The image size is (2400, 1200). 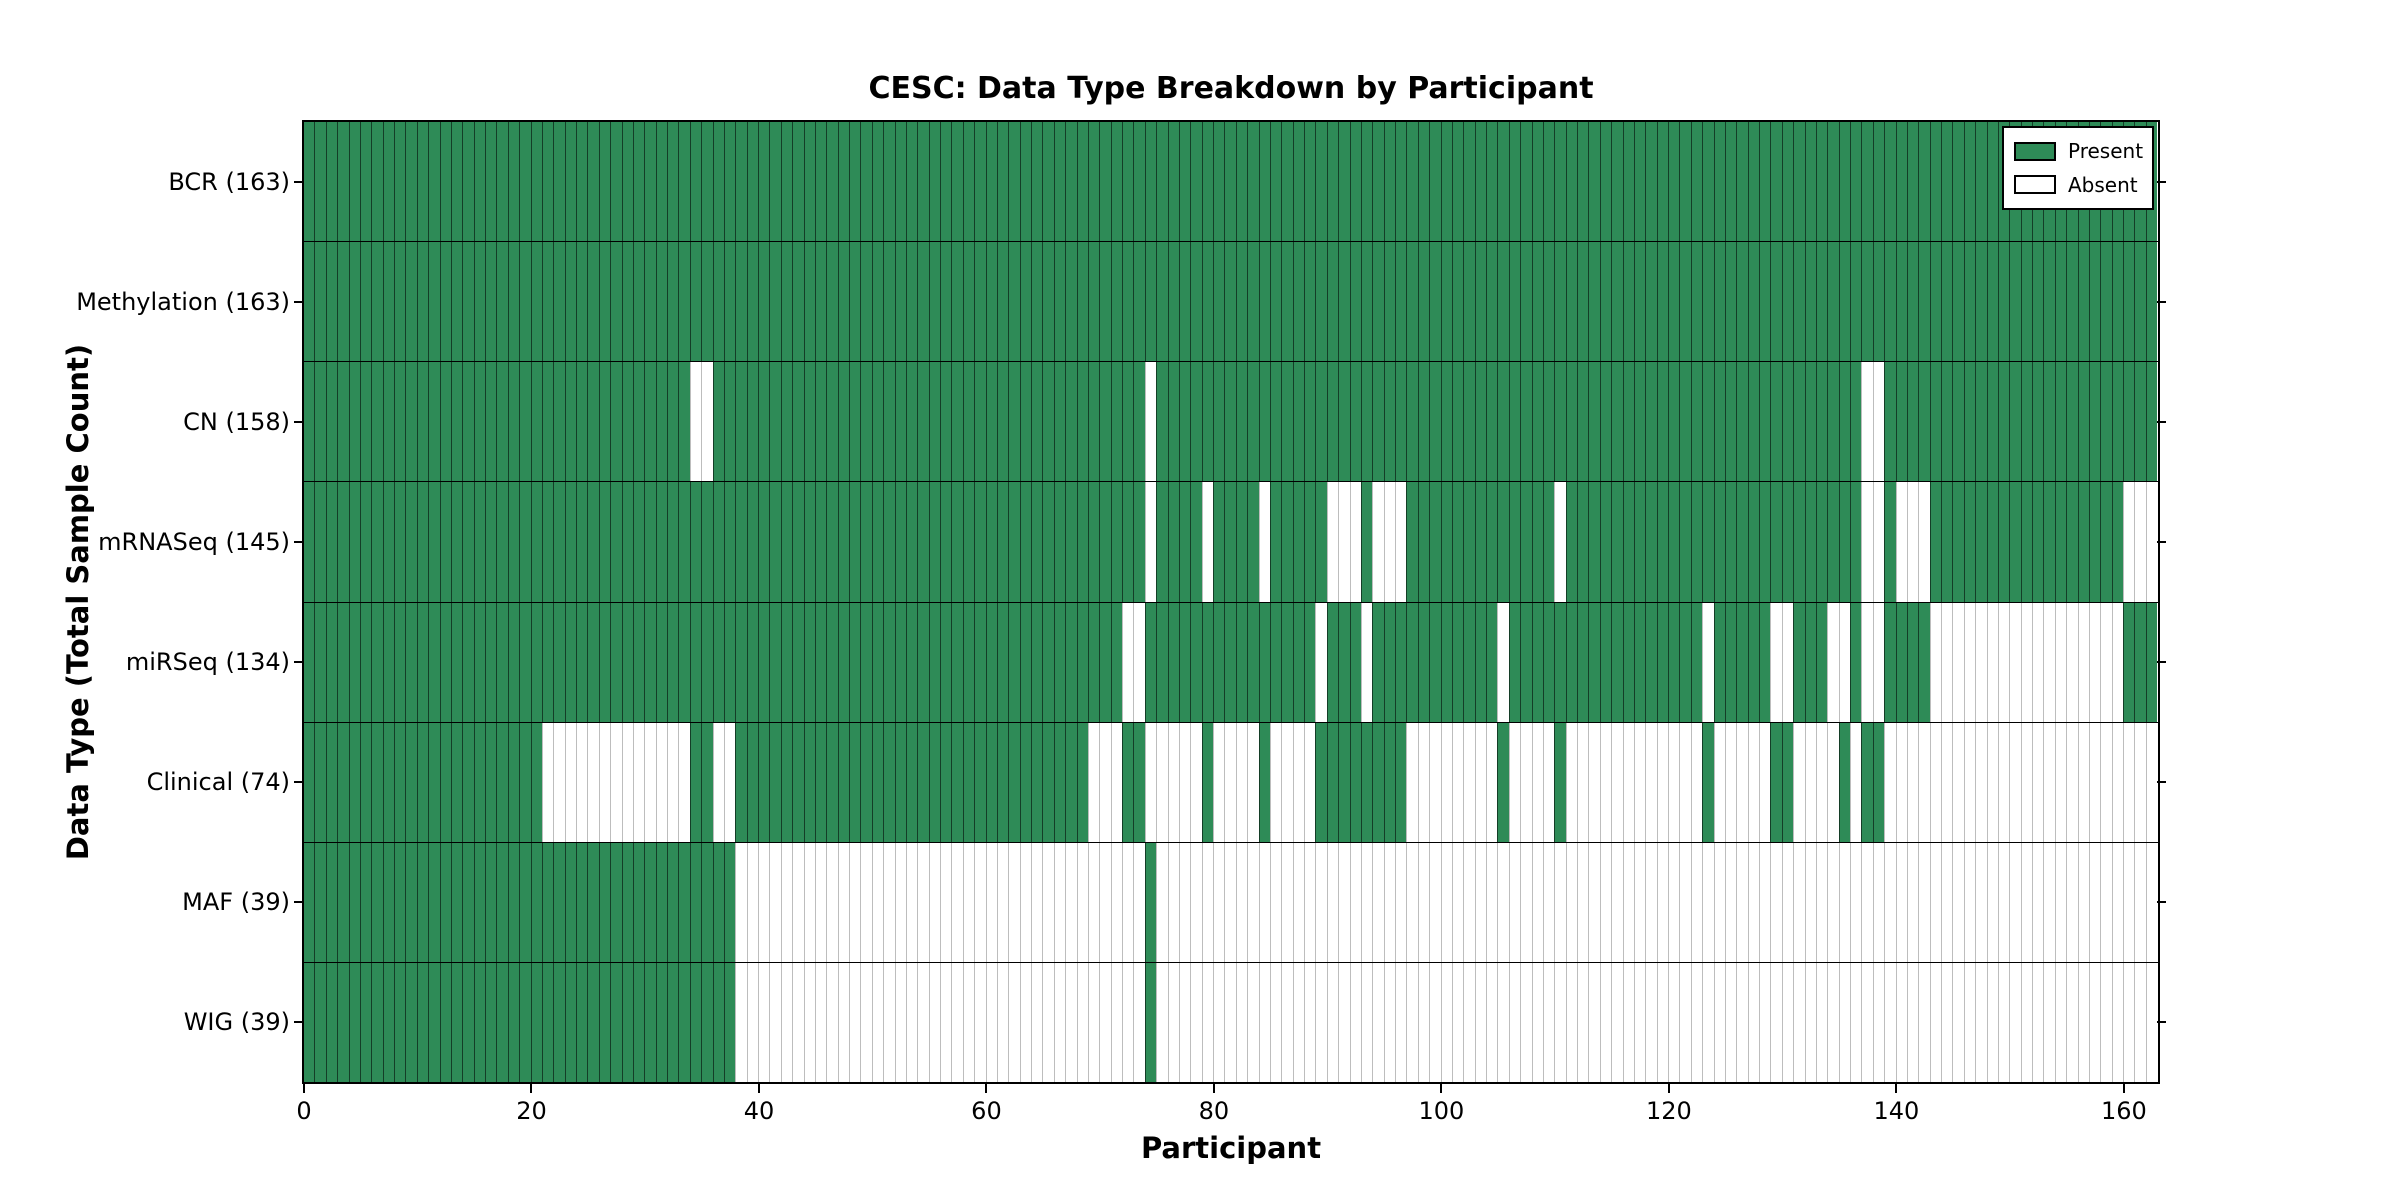 I want to click on y-tick-mark, so click(x=298, y=662).